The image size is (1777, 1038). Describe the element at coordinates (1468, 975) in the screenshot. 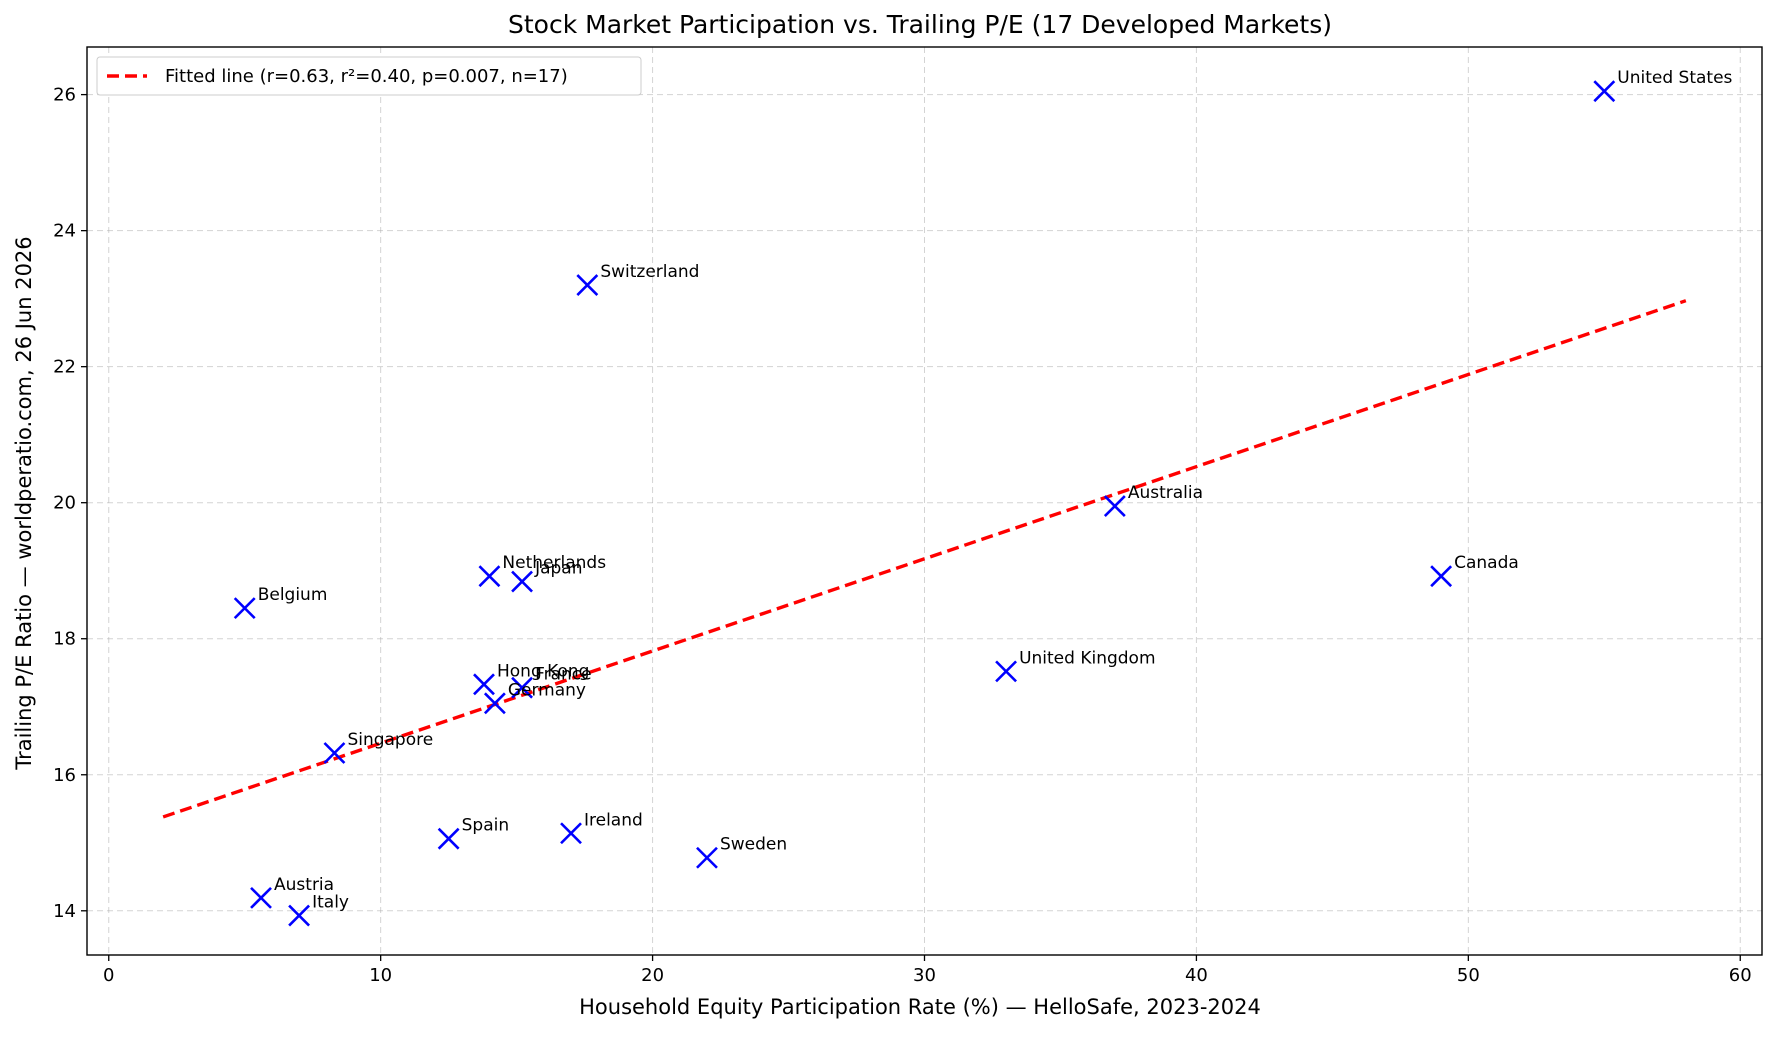

I see `x-tick-label: 50` at that location.